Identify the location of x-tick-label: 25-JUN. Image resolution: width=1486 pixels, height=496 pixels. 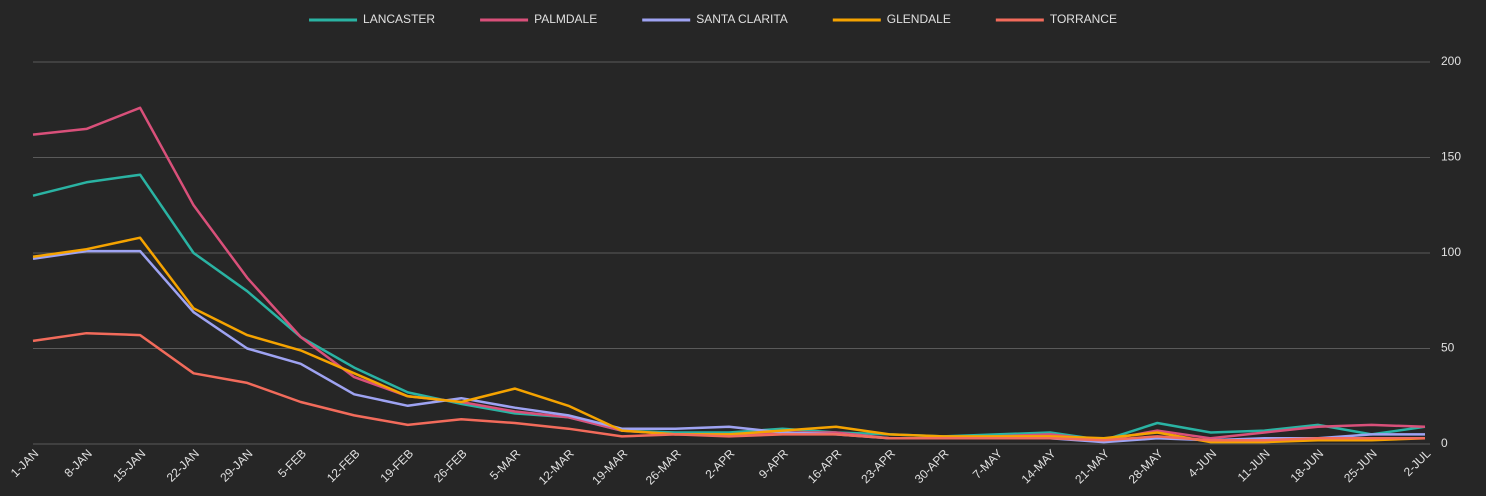
(1360, 465).